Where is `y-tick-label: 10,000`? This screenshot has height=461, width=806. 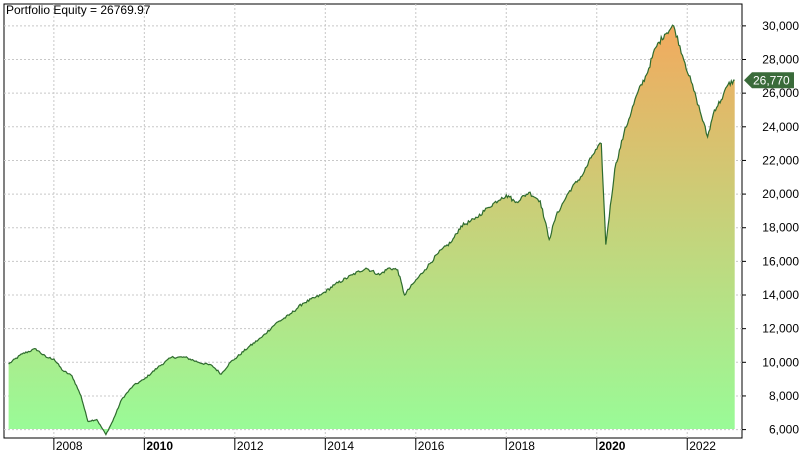
y-tick-label: 10,000 is located at coordinates (780, 362).